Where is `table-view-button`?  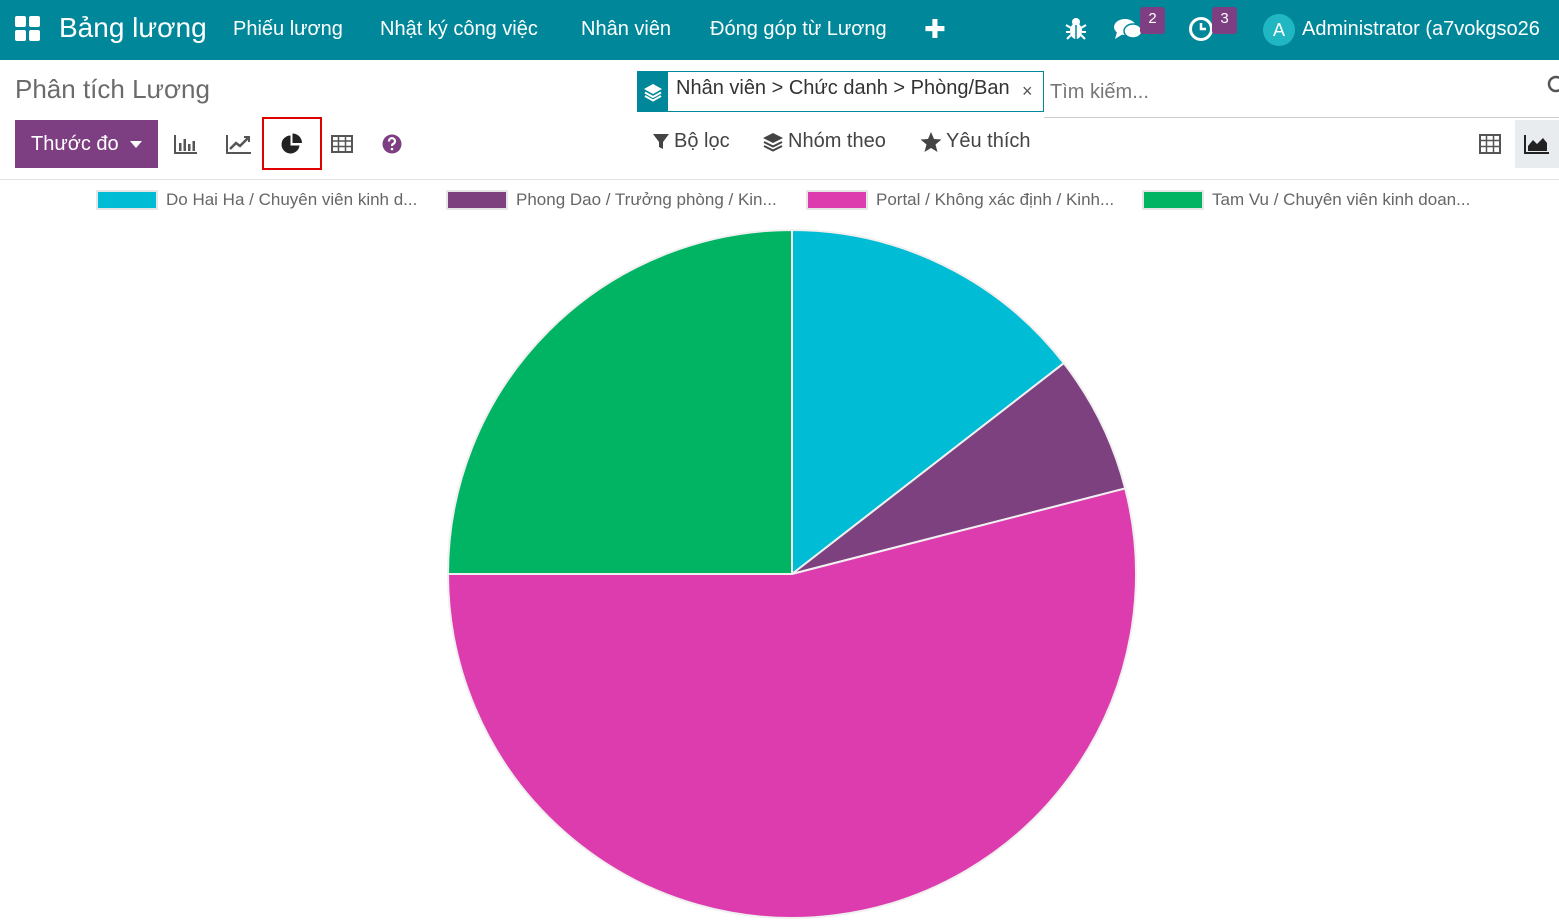
table-view-button is located at coordinates (342, 144).